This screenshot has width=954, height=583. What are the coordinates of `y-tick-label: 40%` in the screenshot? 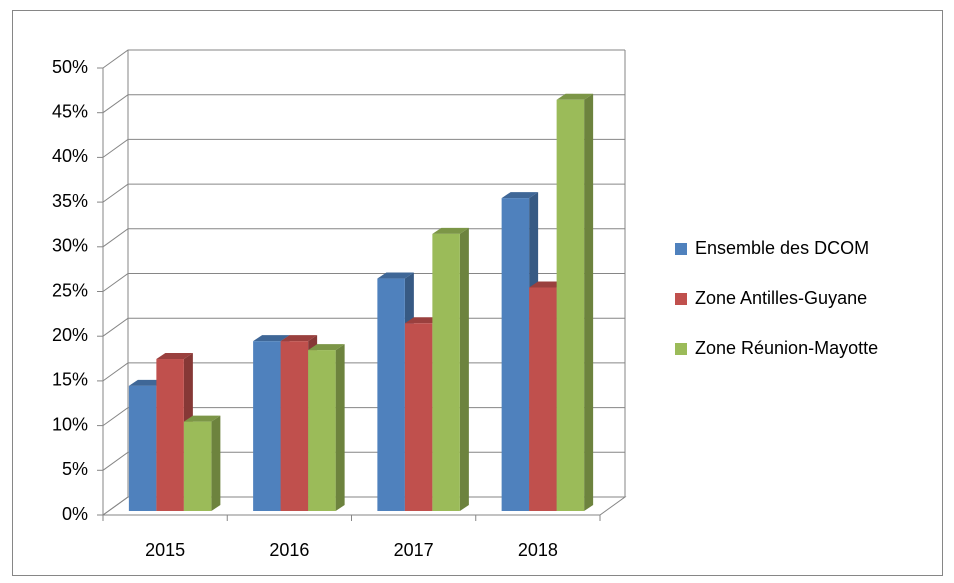 It's located at (70, 156).